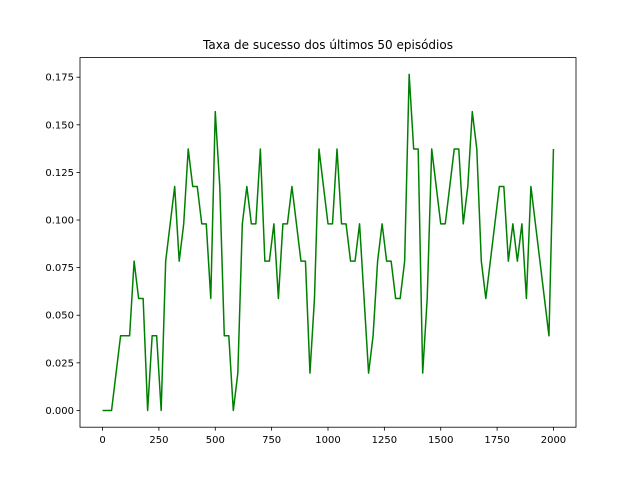 The image size is (640, 480). Describe the element at coordinates (102, 440) in the screenshot. I see `x-tick-label: 0` at that location.